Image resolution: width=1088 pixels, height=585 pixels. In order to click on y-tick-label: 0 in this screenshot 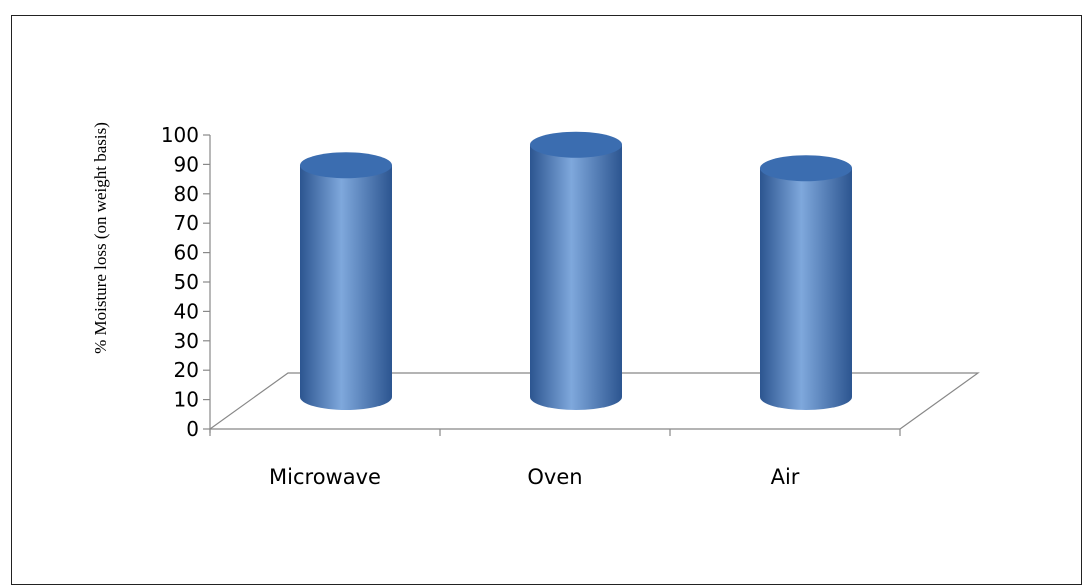, I will do `click(192, 429)`.